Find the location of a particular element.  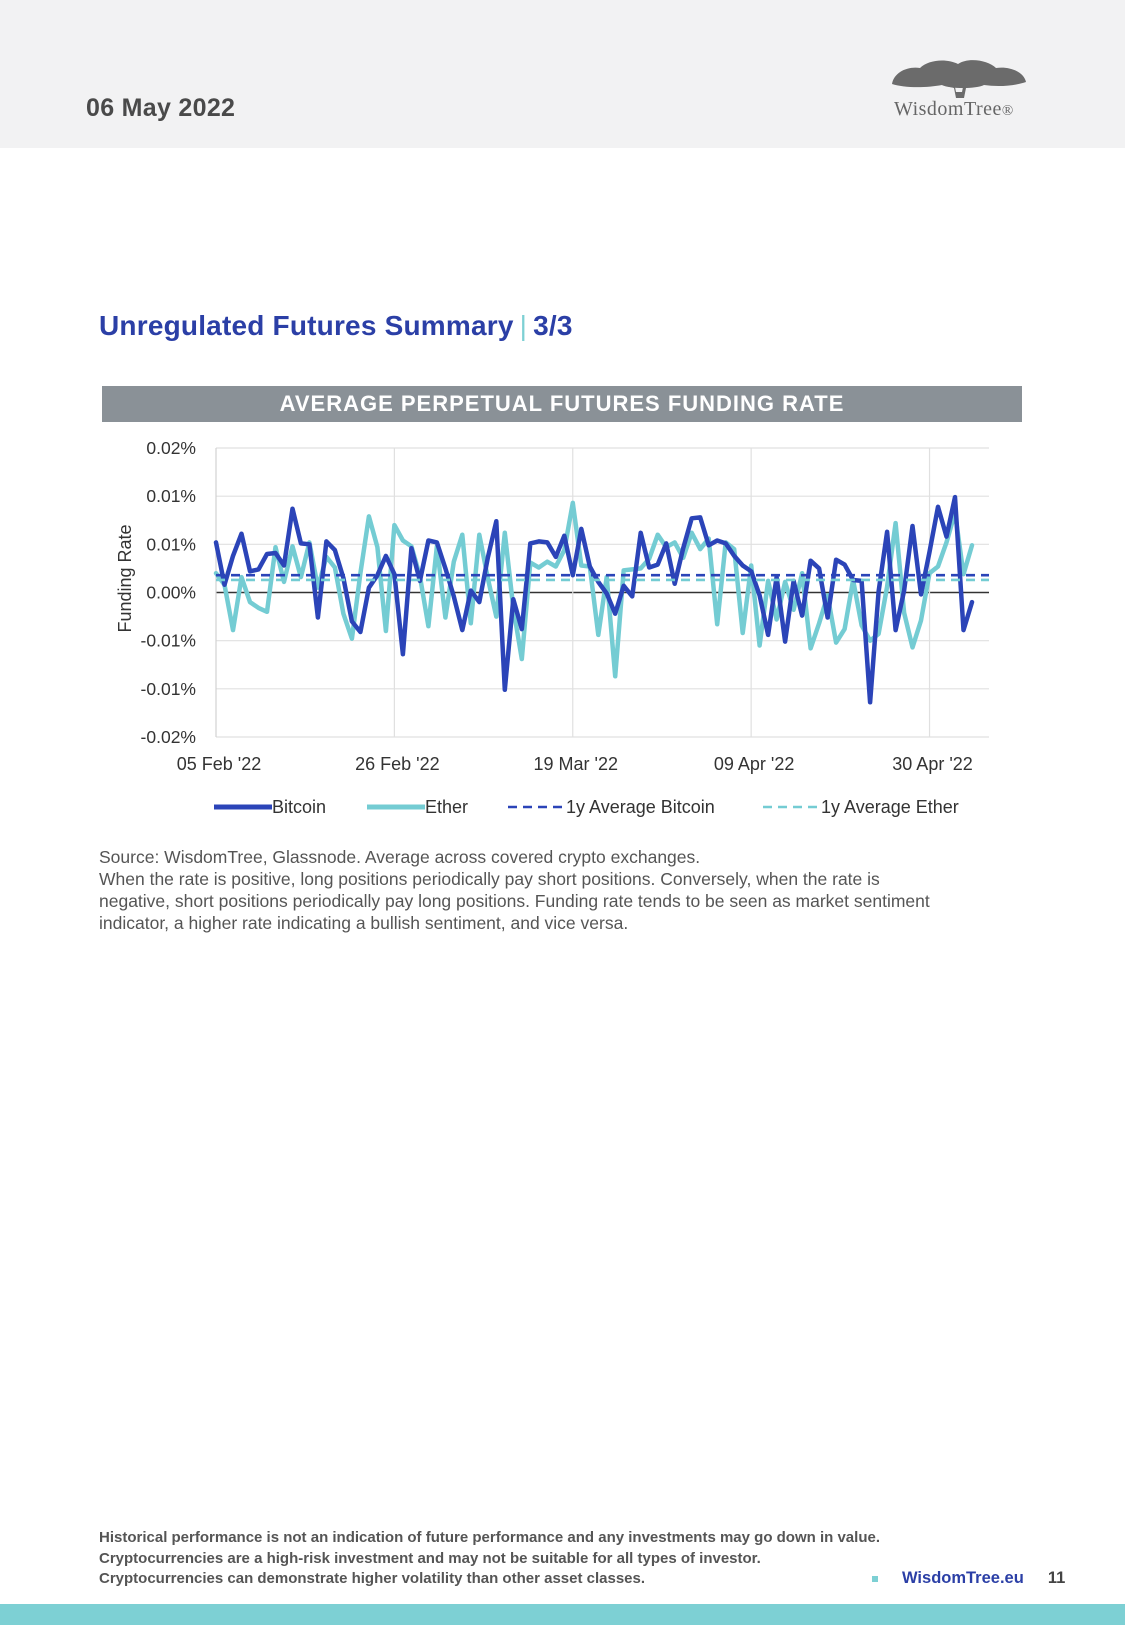

tree-logo-icon is located at coordinates (959, 79).